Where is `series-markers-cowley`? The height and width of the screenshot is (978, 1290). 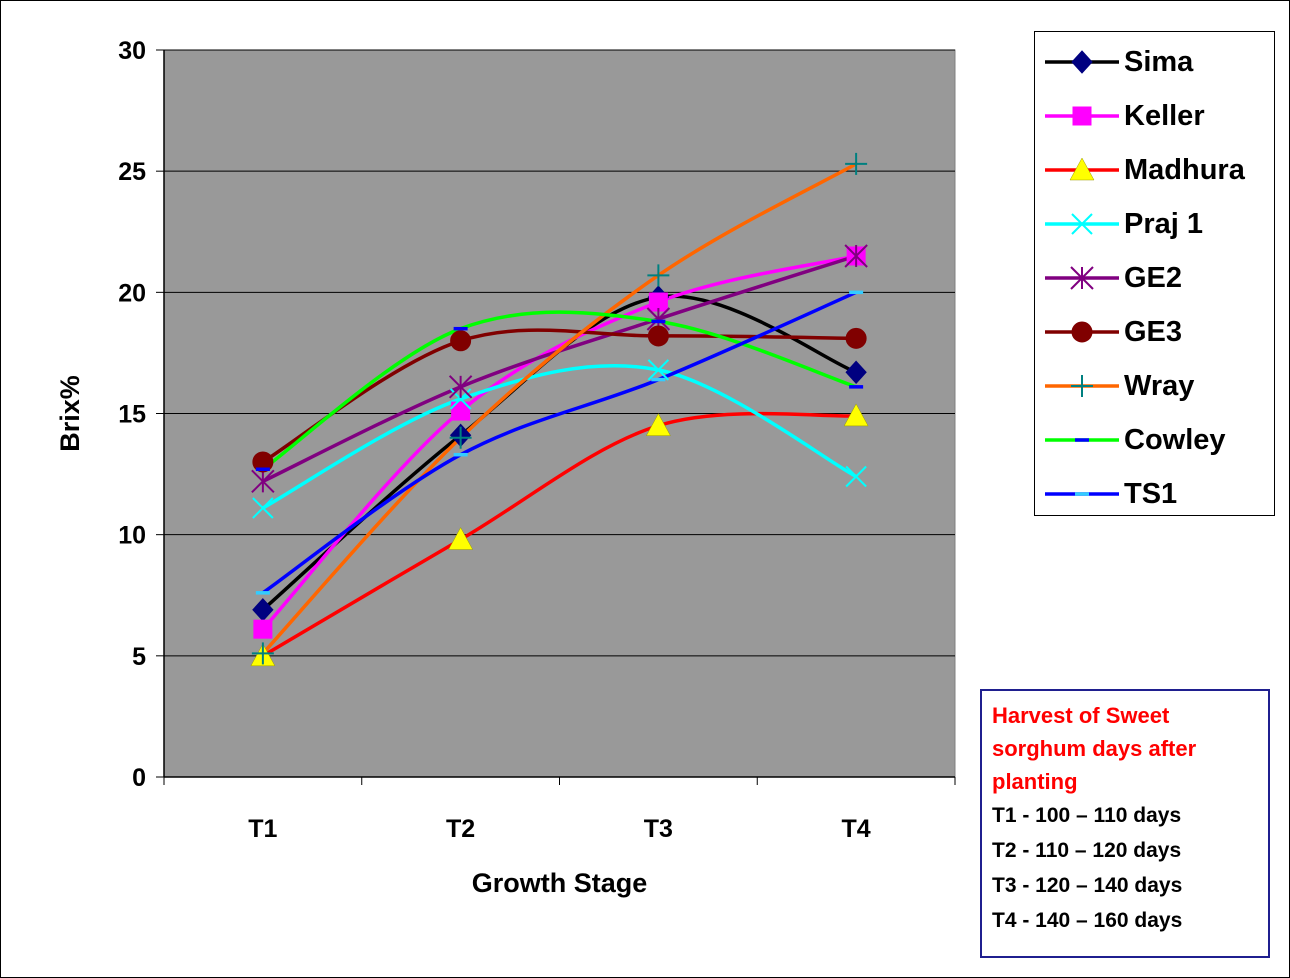 series-markers-cowley is located at coordinates (559, 395).